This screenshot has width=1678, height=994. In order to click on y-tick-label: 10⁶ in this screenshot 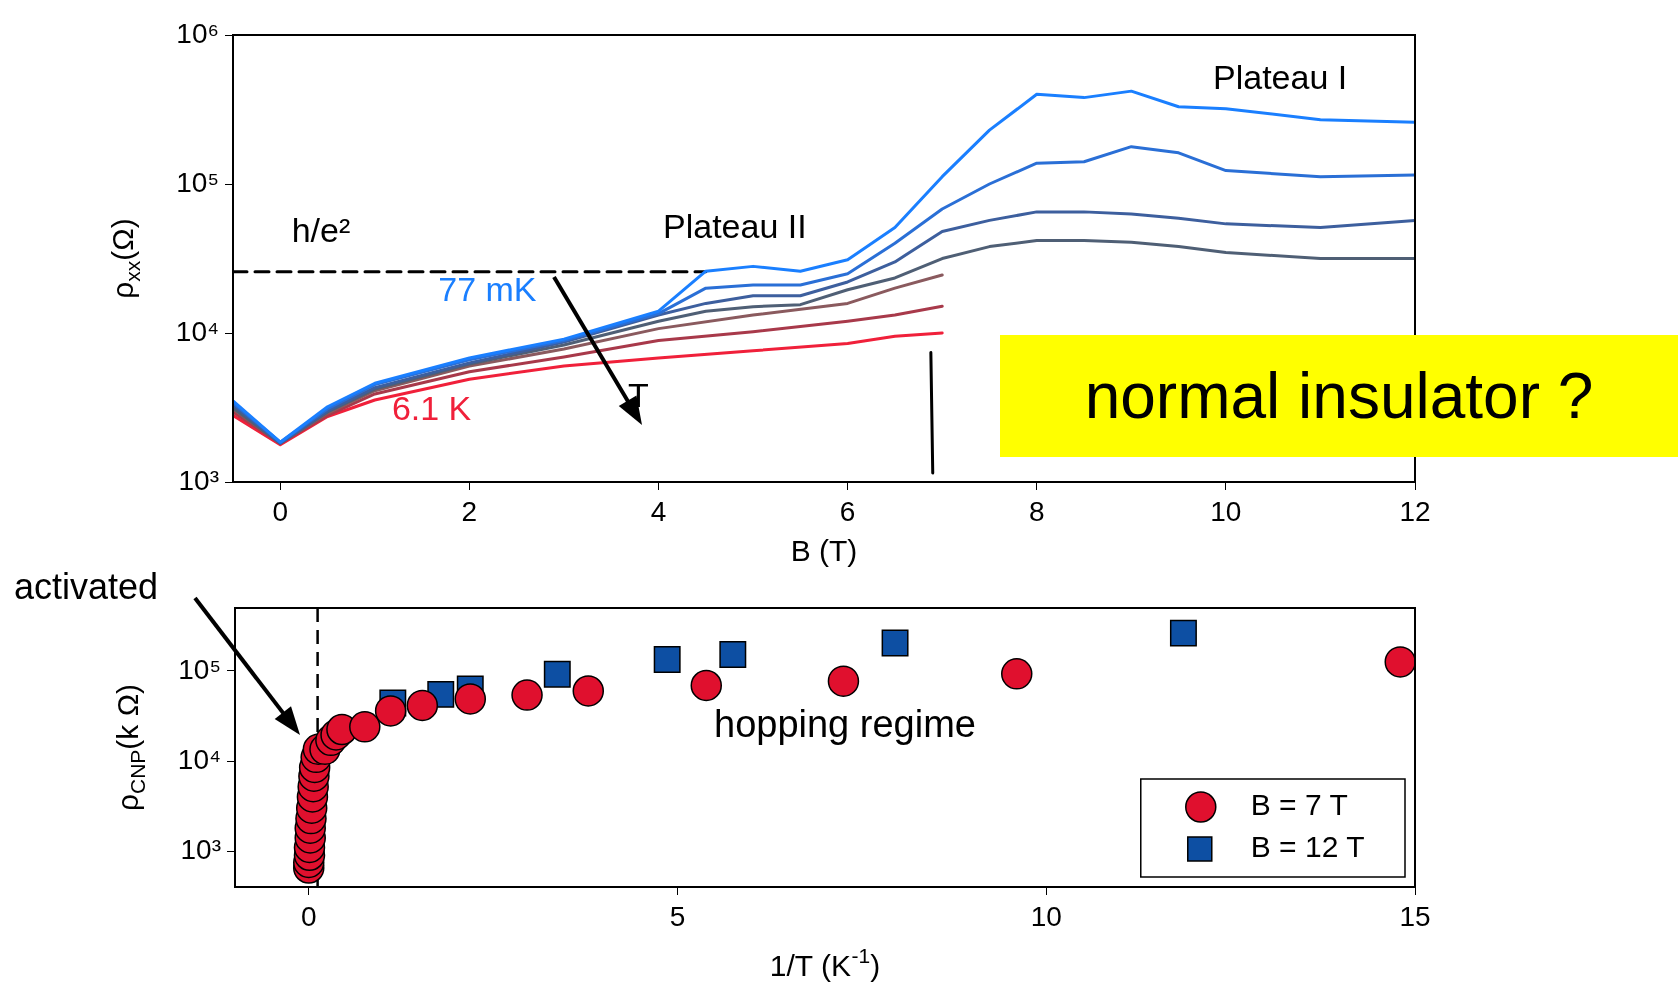, I will do `click(197, 33)`.